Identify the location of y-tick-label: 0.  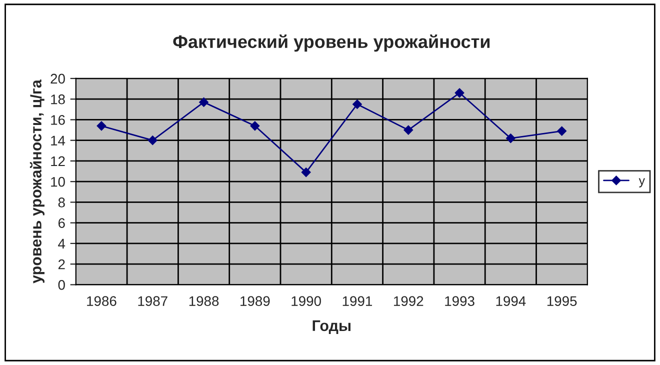
(61, 285).